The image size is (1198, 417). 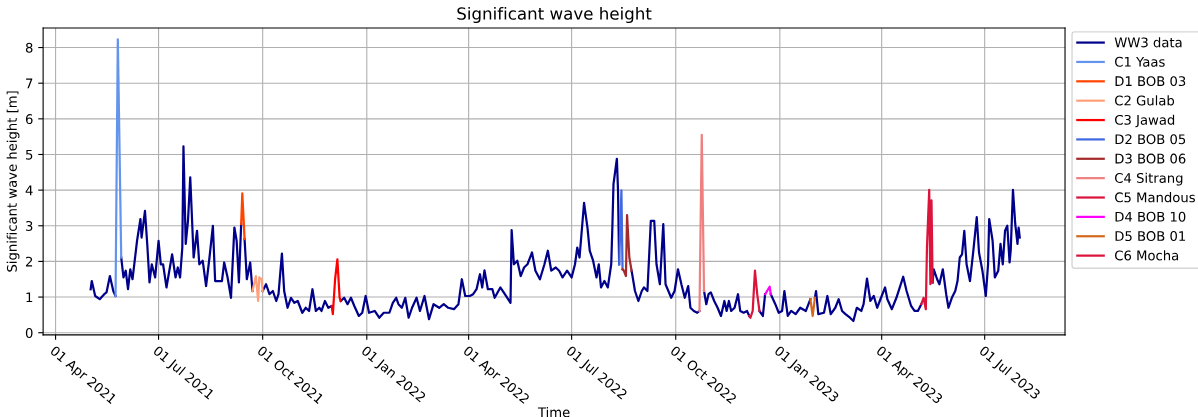 What do you see at coordinates (1140, 61) in the screenshot?
I see `legend-label: C1 Yaas` at bounding box center [1140, 61].